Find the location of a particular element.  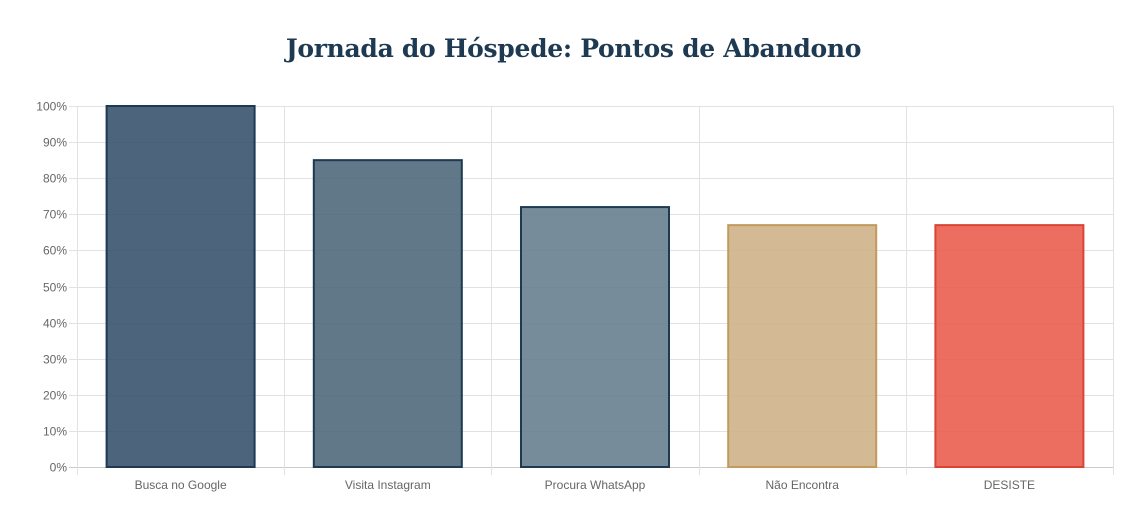

y-tick-label: 0% is located at coordinates (59, 468).